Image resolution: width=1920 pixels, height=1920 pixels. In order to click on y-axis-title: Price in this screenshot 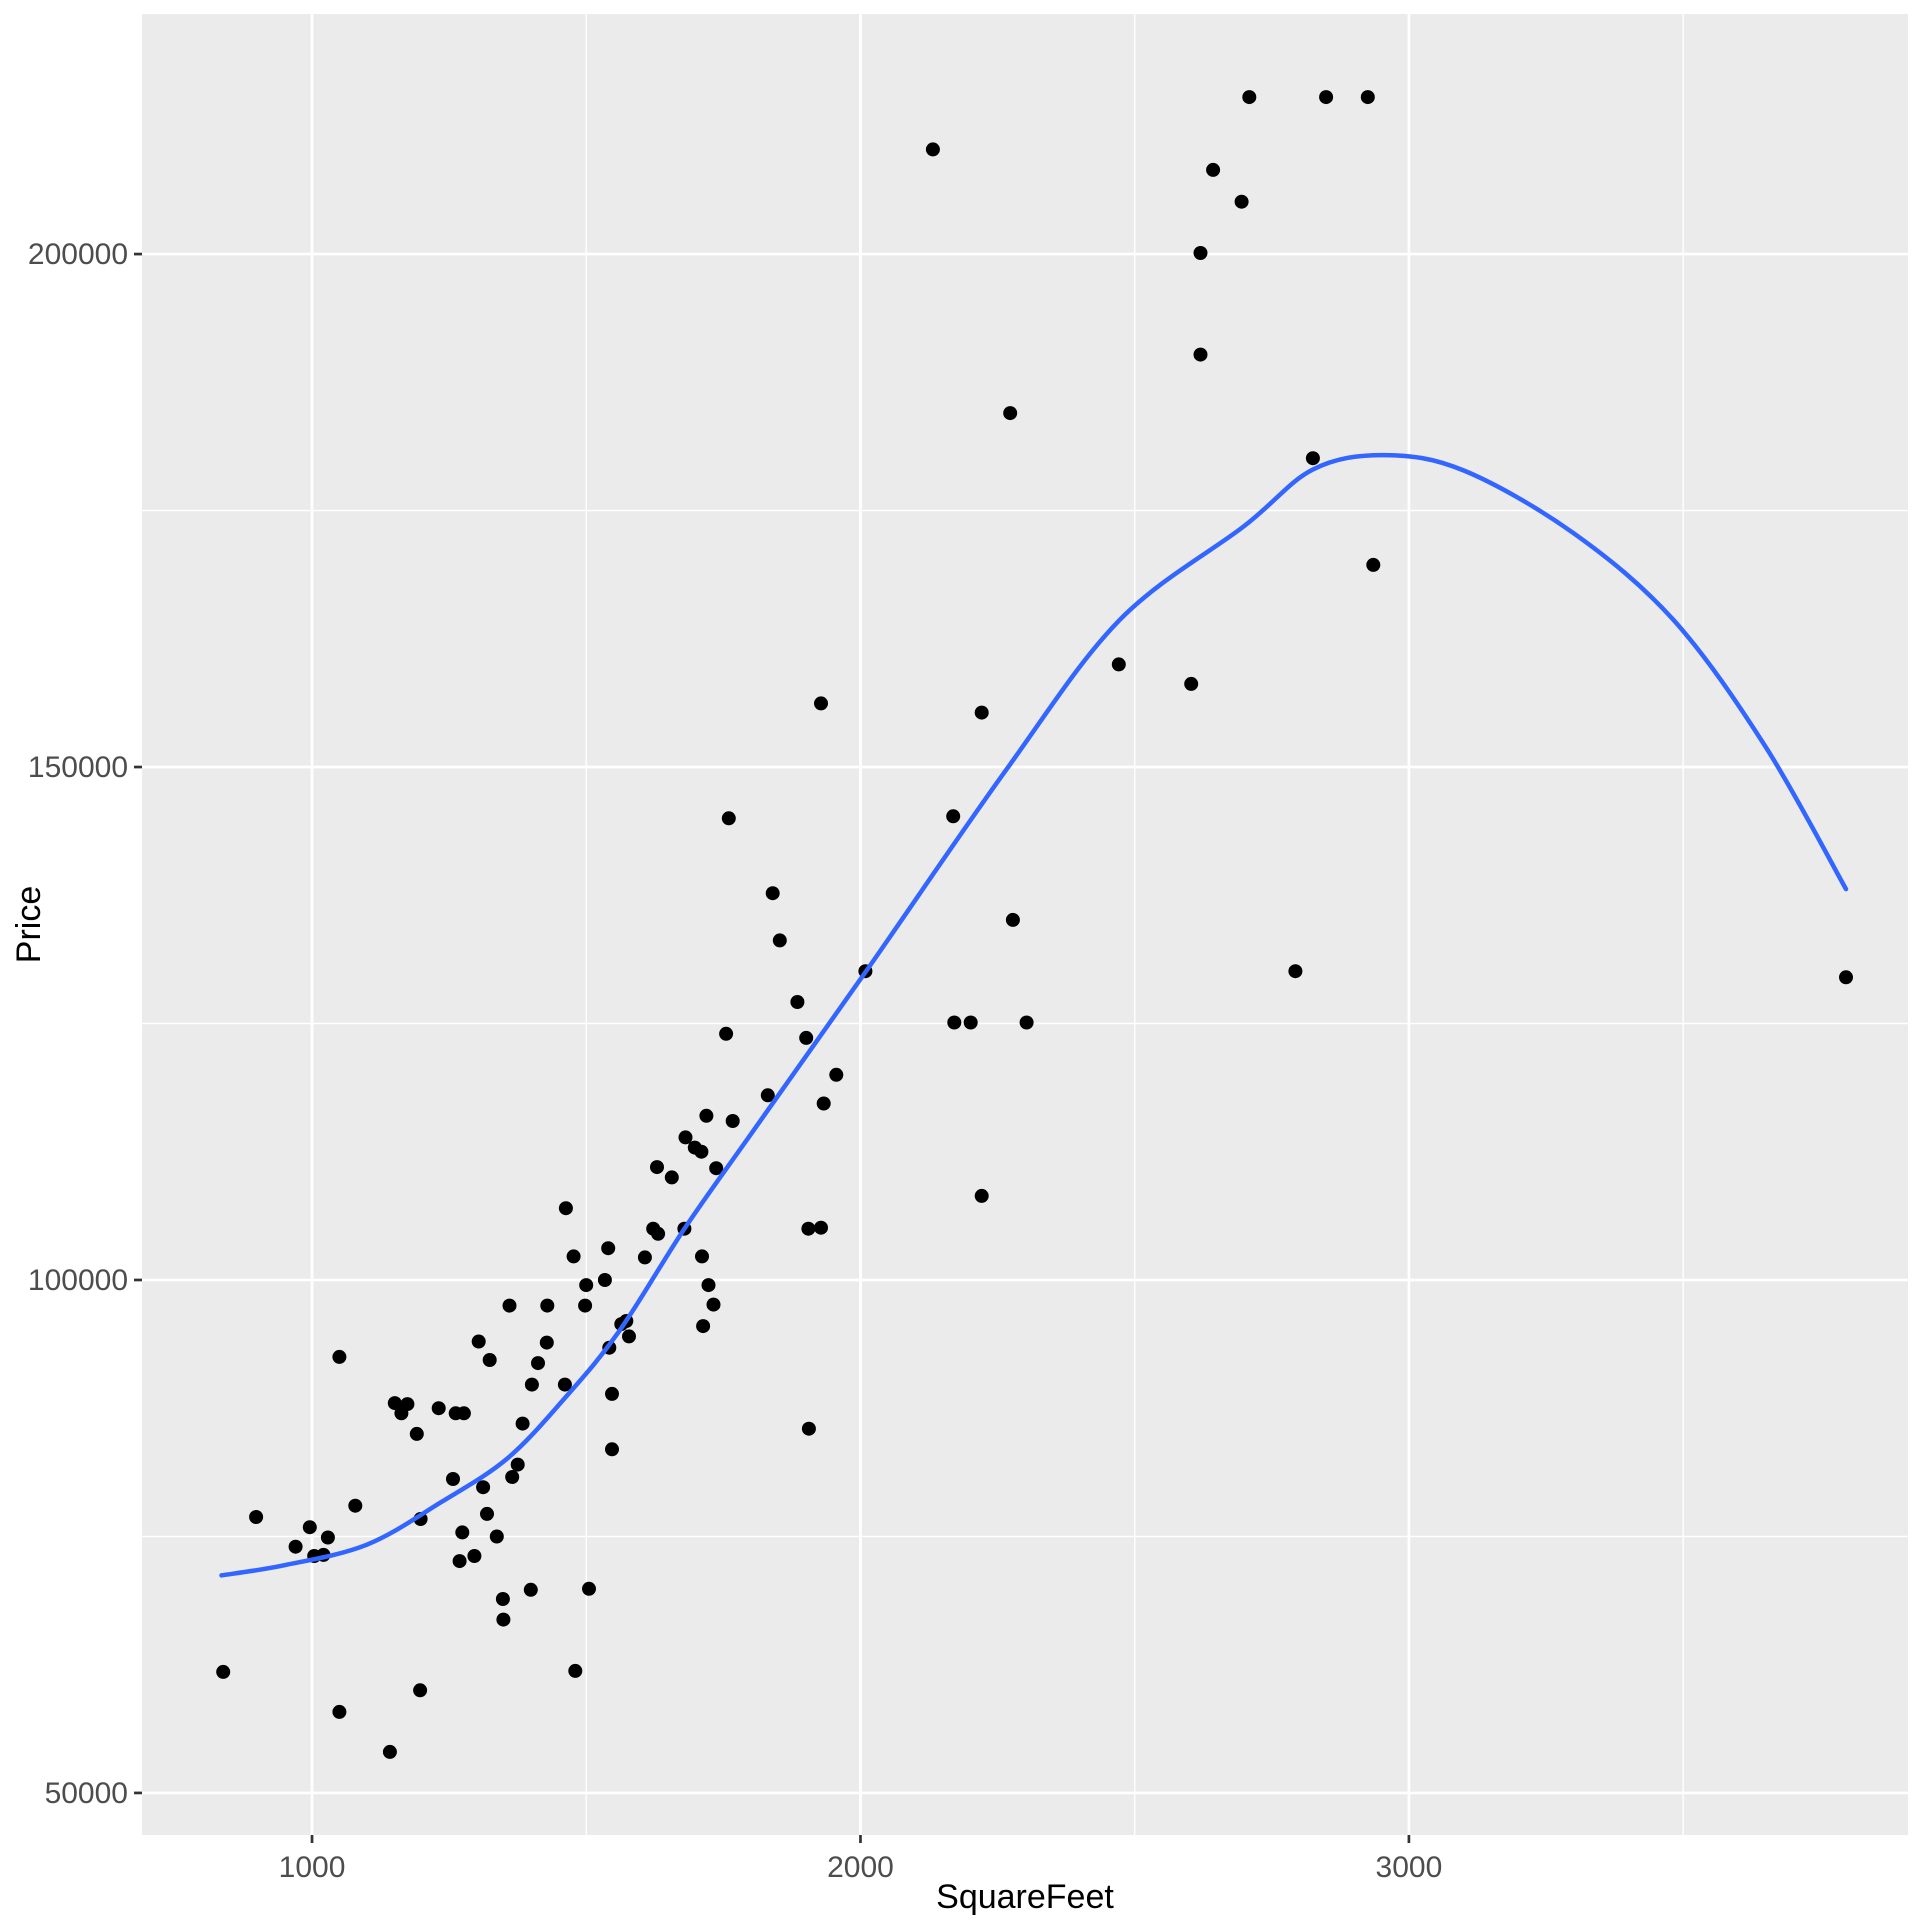, I will do `click(29, 924)`.